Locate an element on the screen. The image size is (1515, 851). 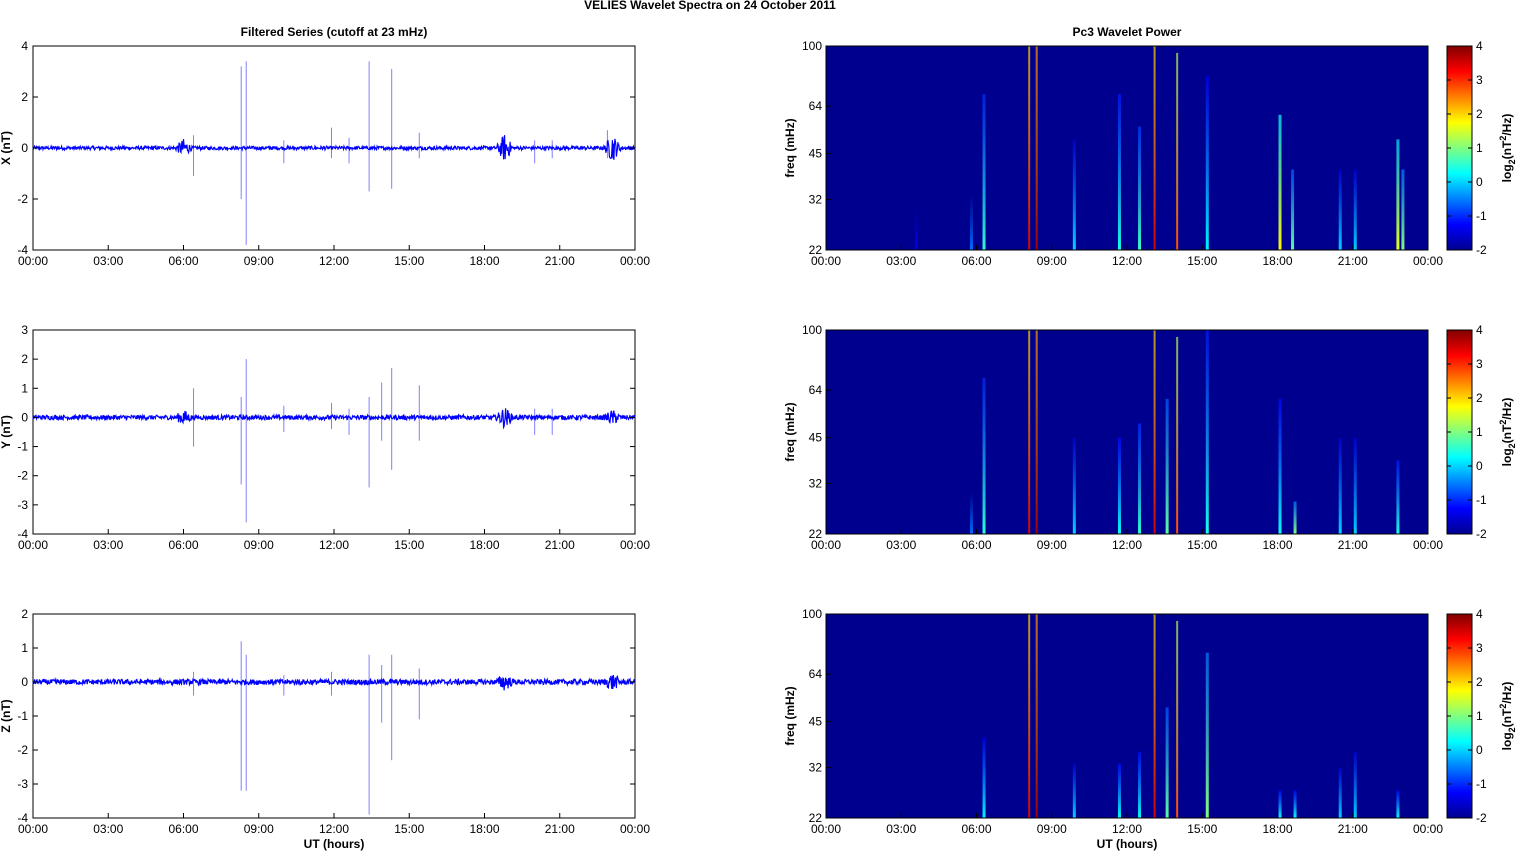
py-colorbar-label-part: /Hz) is located at coordinates (1507, 409).